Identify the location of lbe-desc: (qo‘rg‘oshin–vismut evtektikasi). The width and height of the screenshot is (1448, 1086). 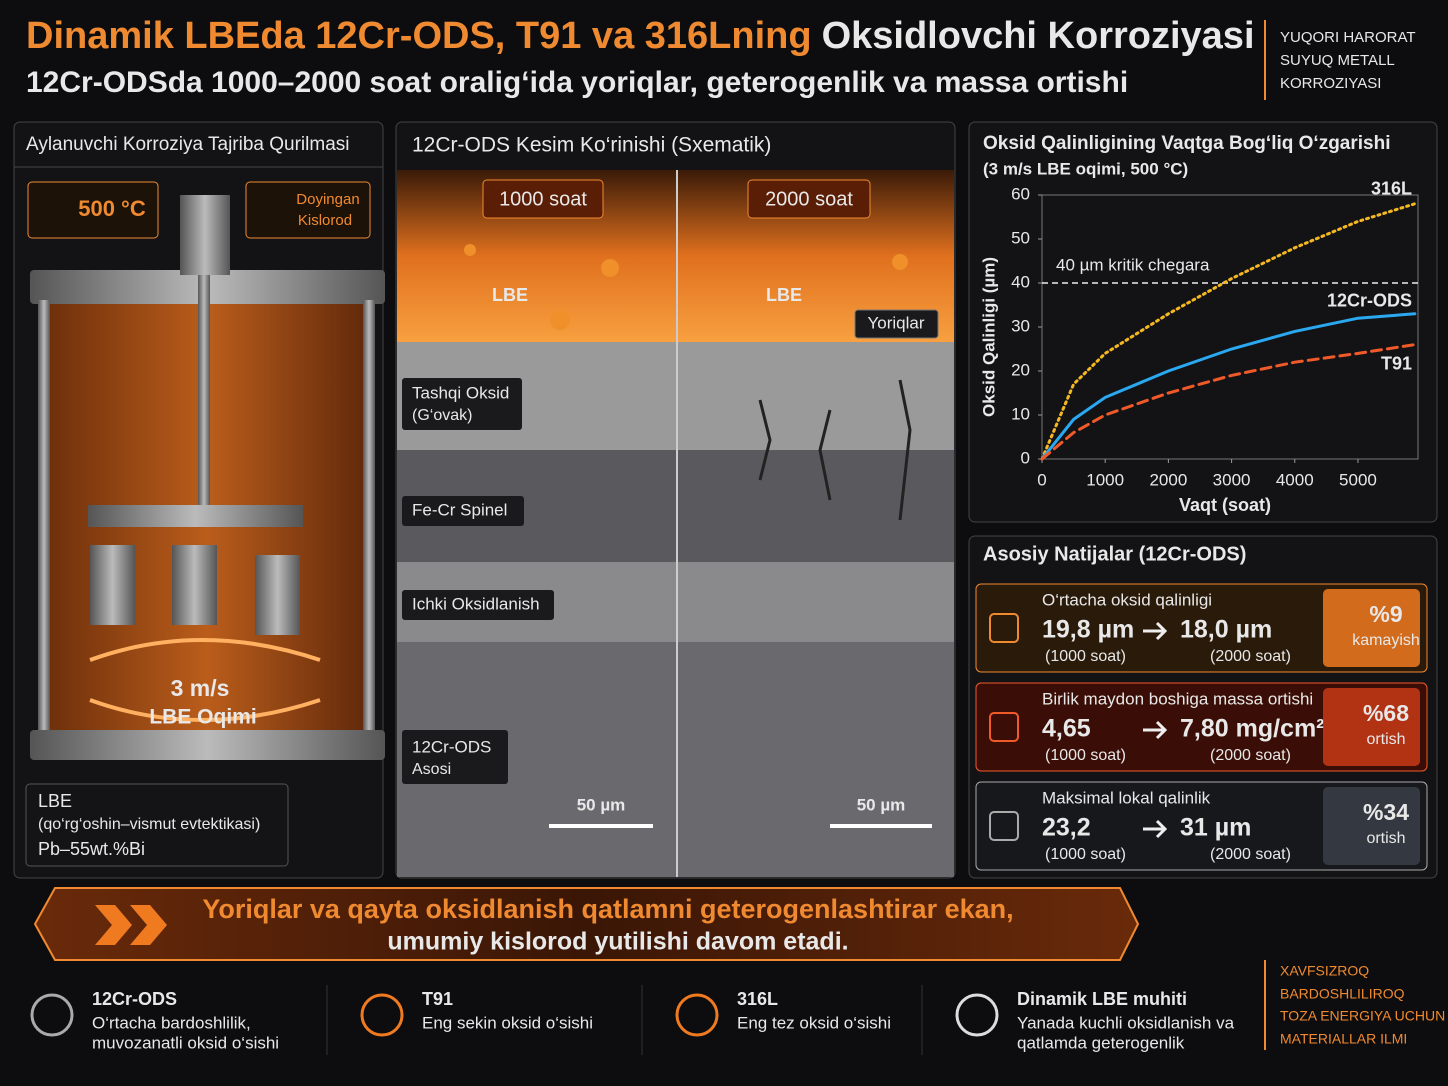
(149, 824).